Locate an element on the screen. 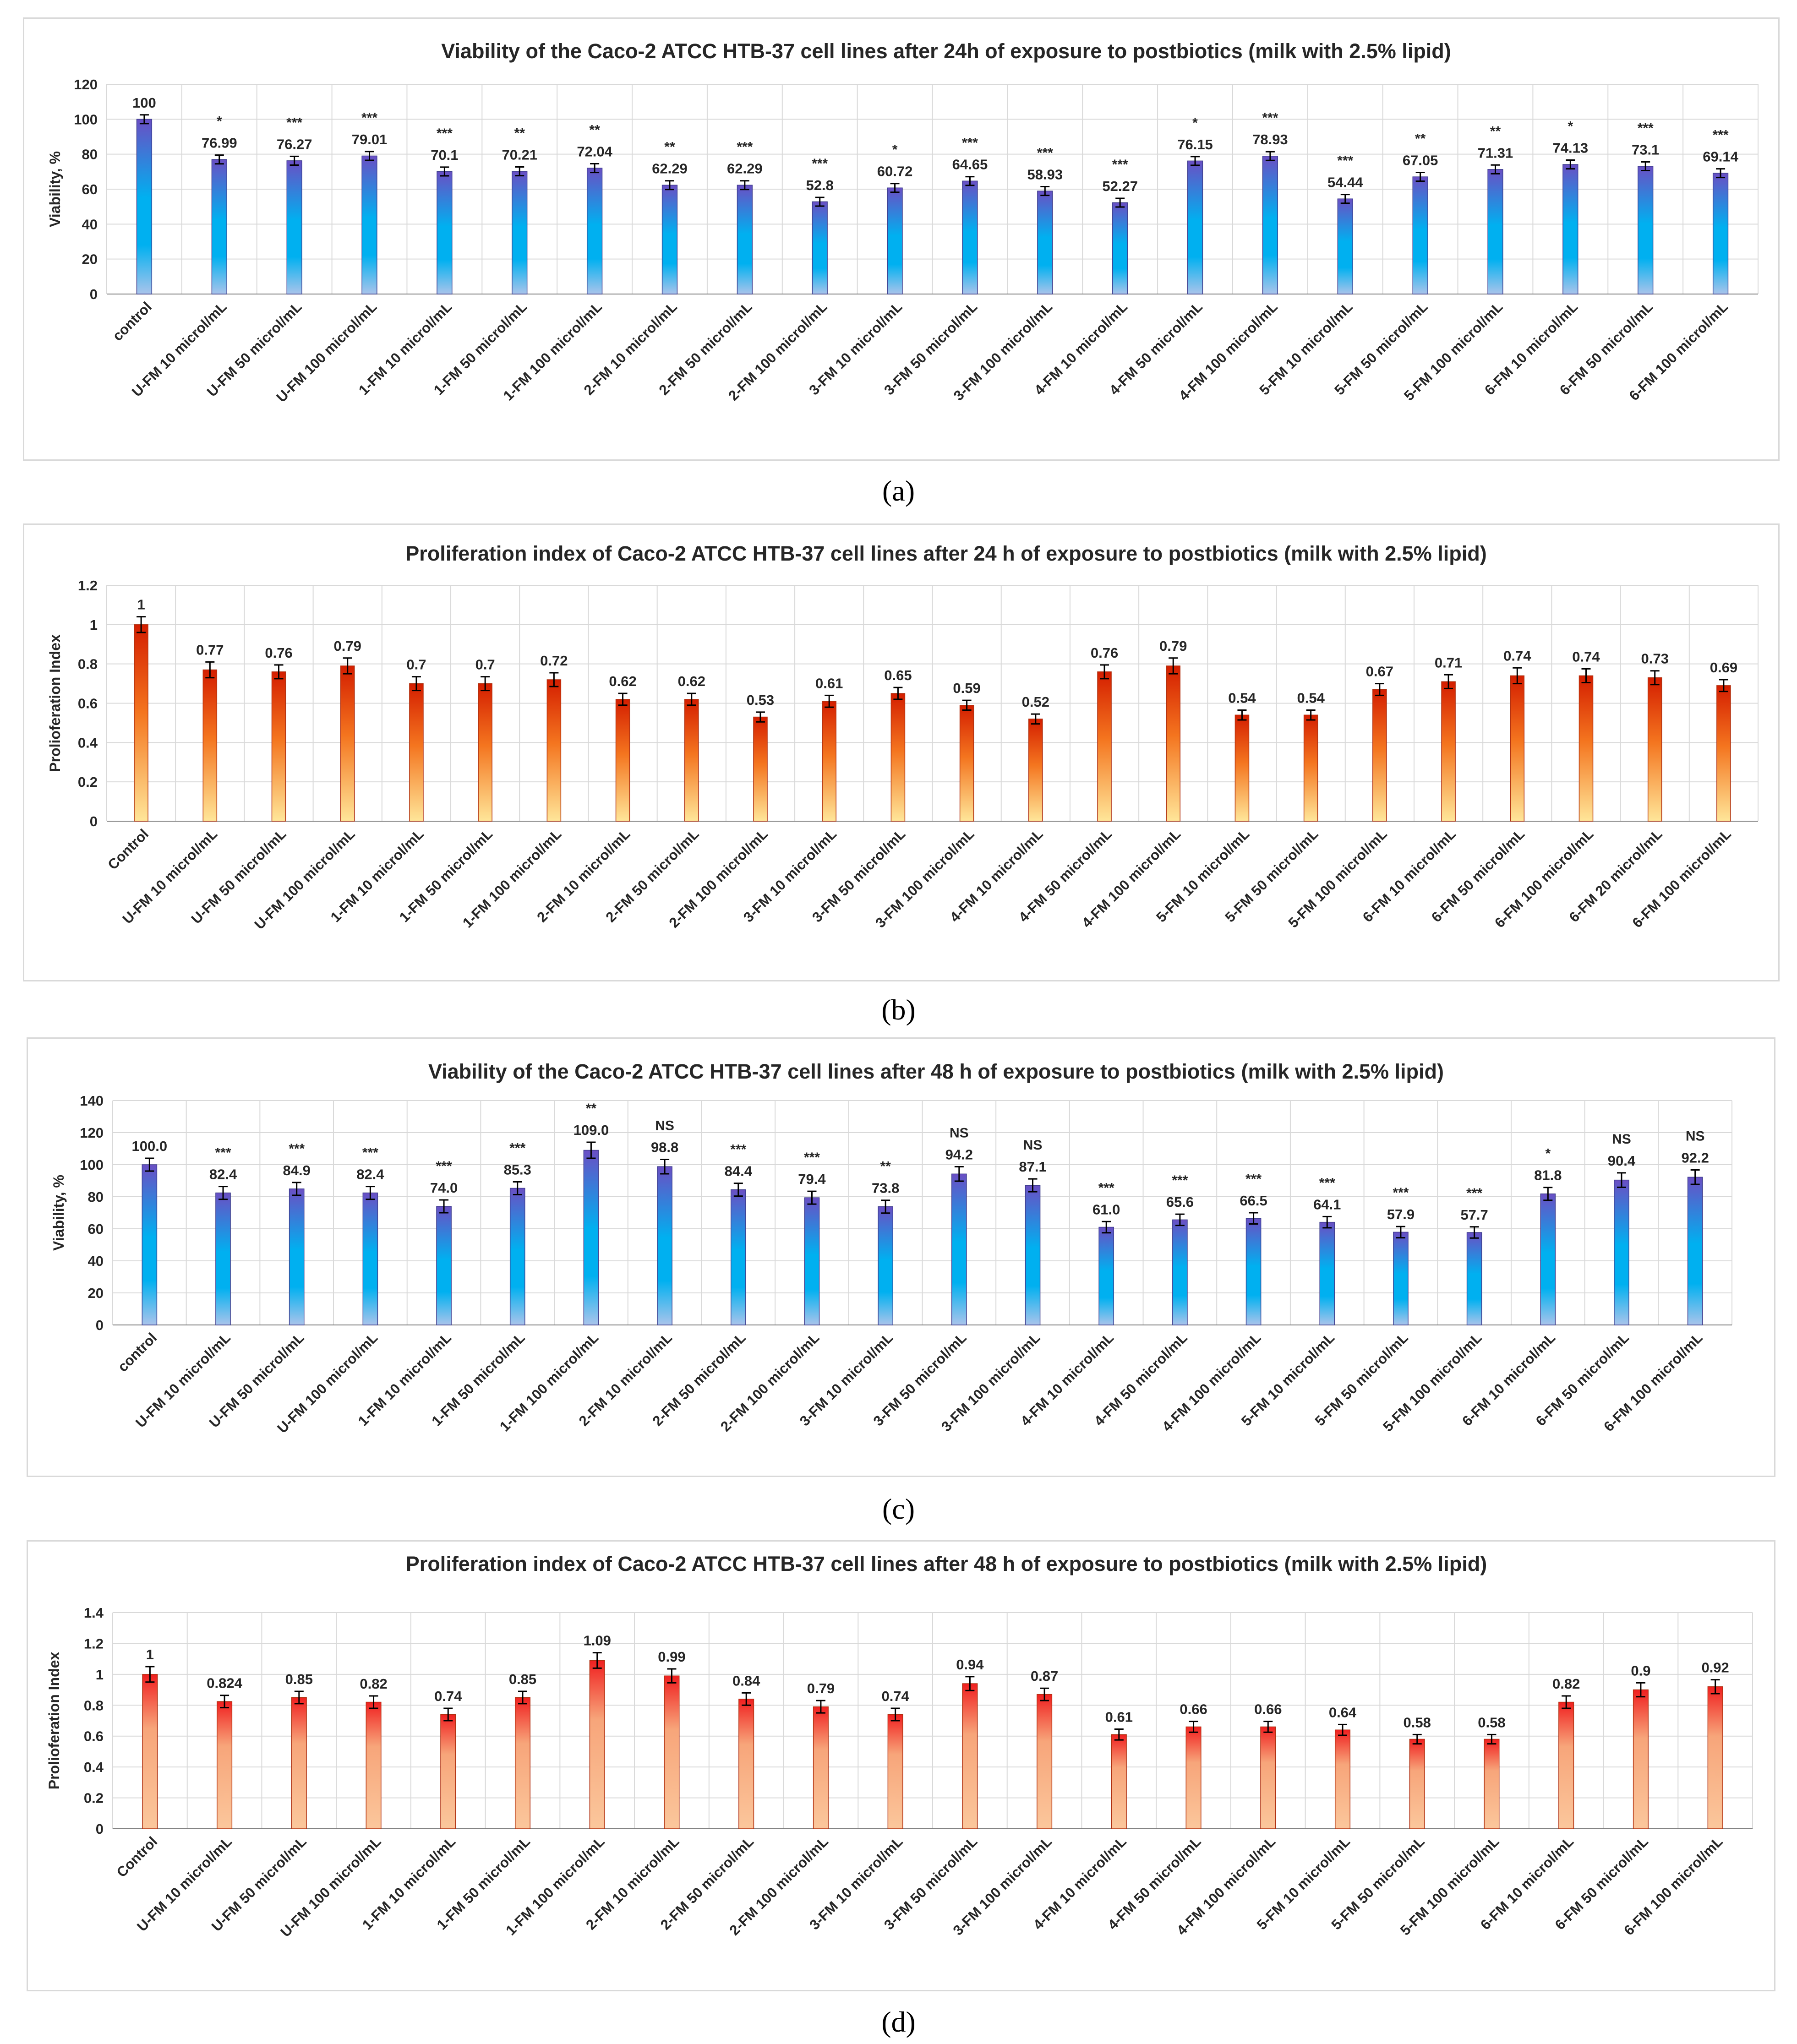 The image size is (1797, 2044). data-label: 0.824 is located at coordinates (224, 1683).